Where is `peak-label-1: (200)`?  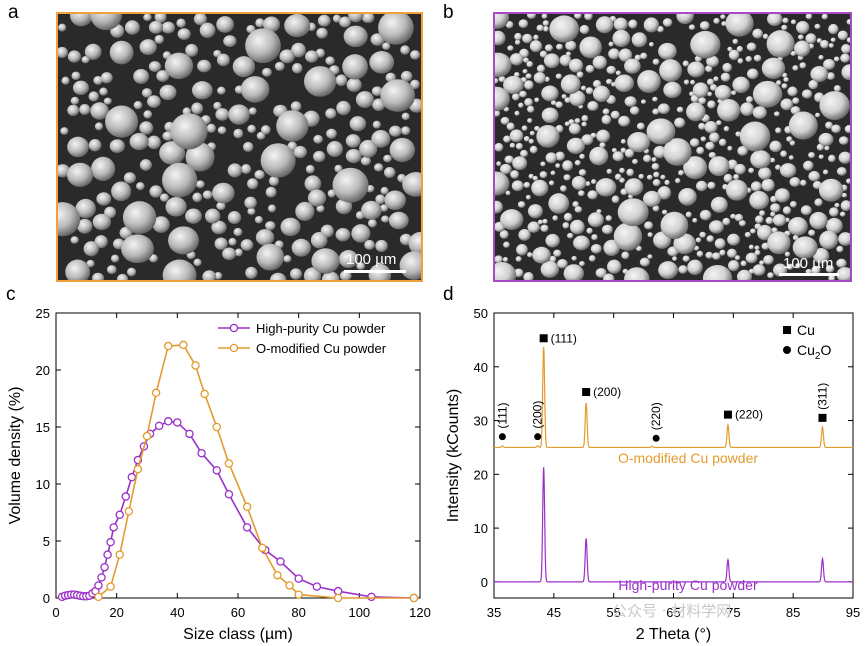 peak-label-1: (200) is located at coordinates (538, 415).